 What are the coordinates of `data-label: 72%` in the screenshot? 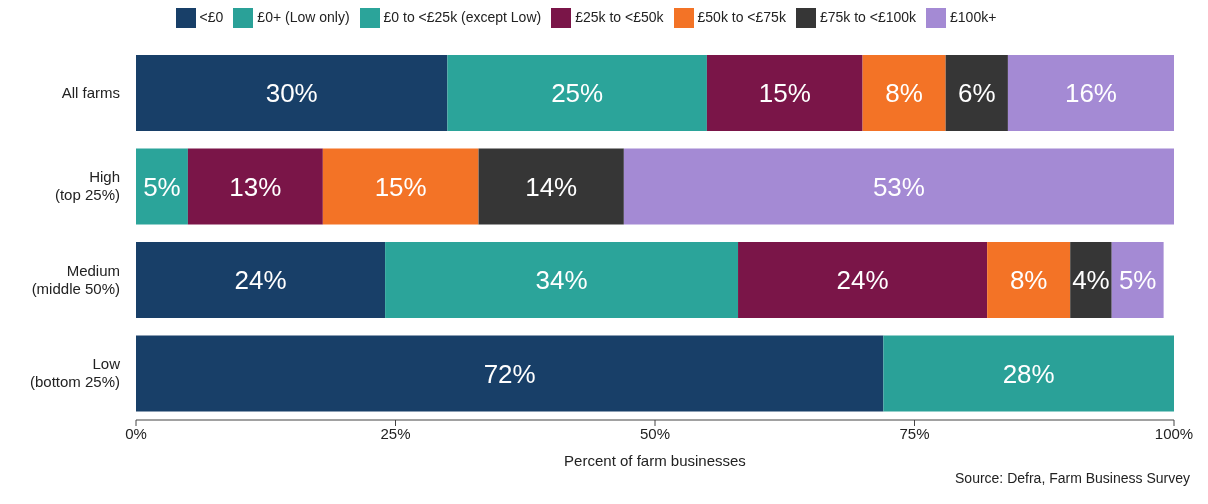 It's located at (509, 373).